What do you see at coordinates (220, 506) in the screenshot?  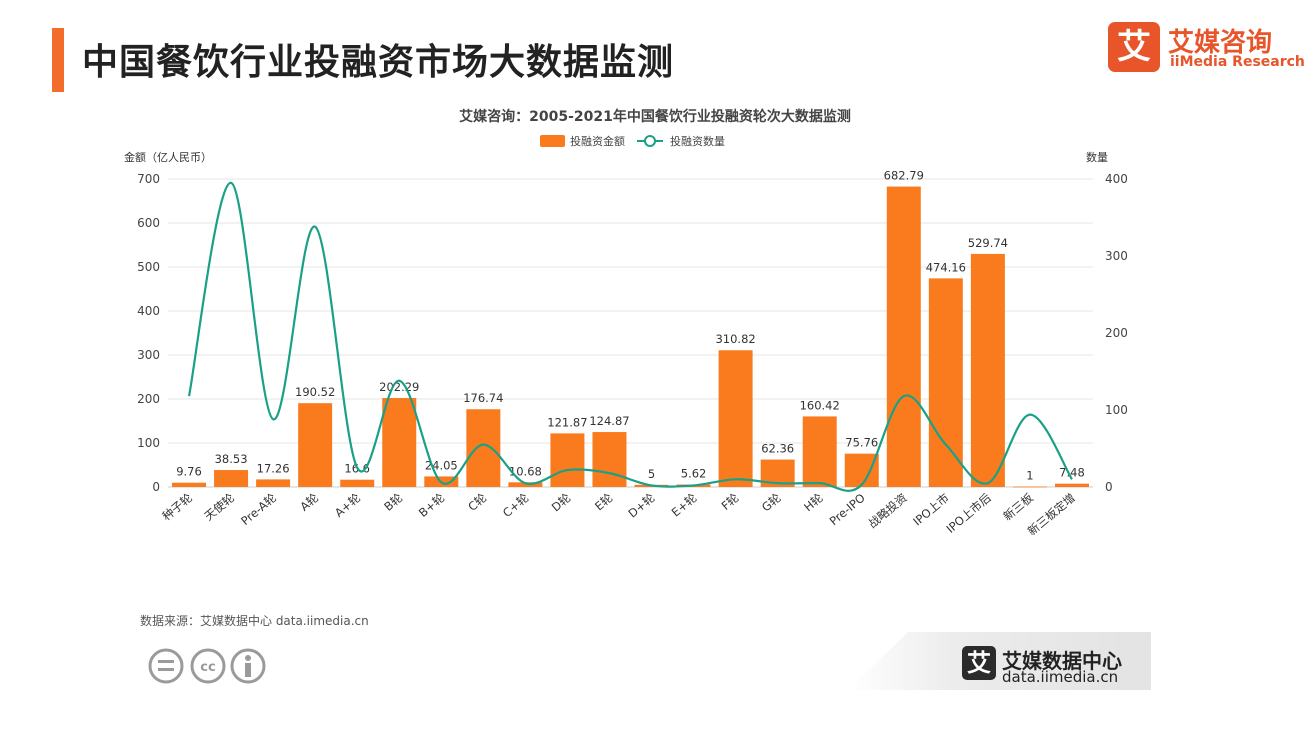 I see `x-tick-label: 天使轮` at bounding box center [220, 506].